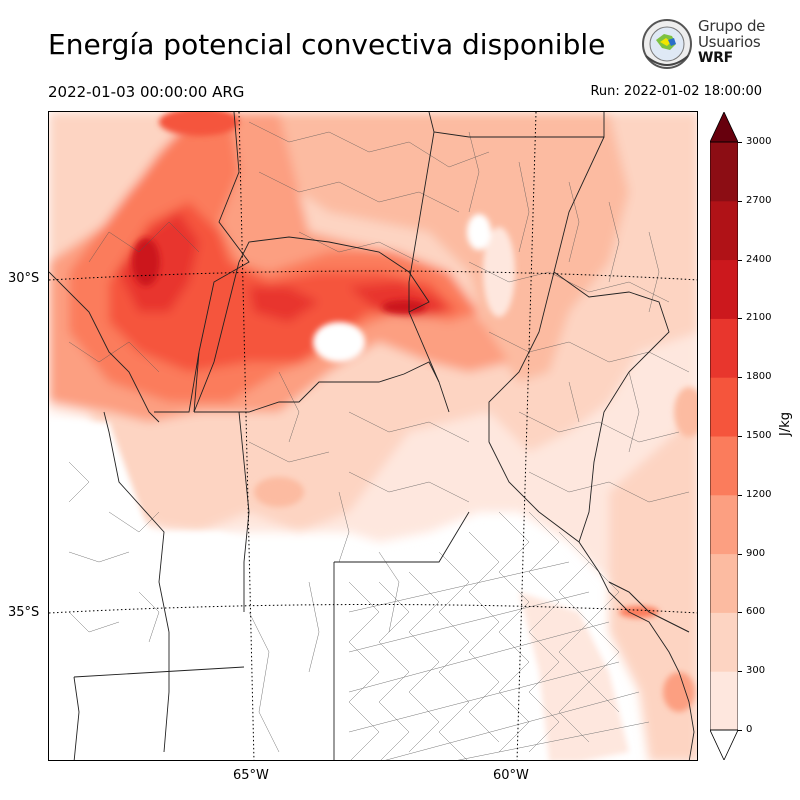 Image resolution: width=800 pixels, height=800 pixels. I want to click on lat-label-35s: 35°S, so click(23, 612).